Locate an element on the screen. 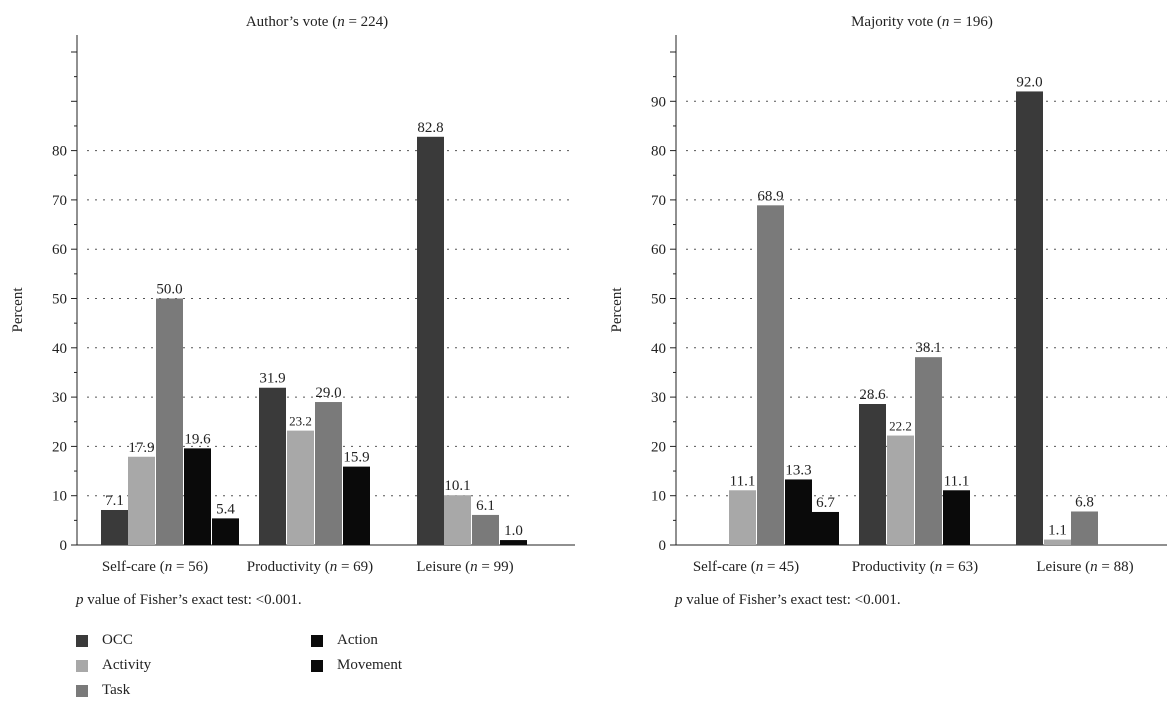  legend-label-activity: Activity is located at coordinates (127, 665).